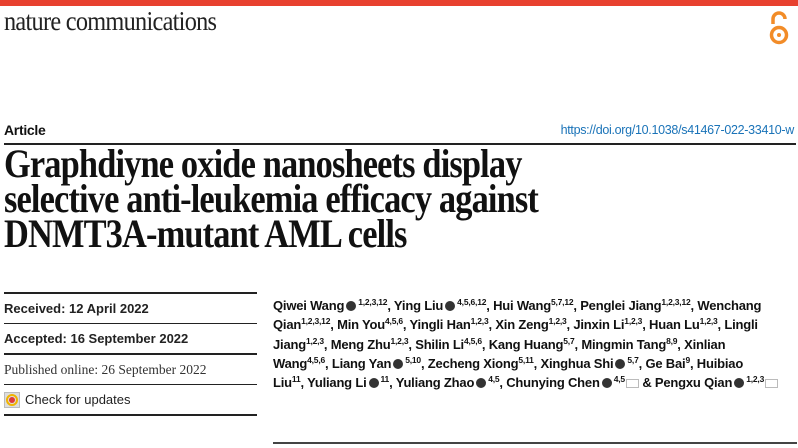 Image resolution: width=798 pixels, height=448 pixels. I want to click on author-name: Kang Huang, so click(526, 344).